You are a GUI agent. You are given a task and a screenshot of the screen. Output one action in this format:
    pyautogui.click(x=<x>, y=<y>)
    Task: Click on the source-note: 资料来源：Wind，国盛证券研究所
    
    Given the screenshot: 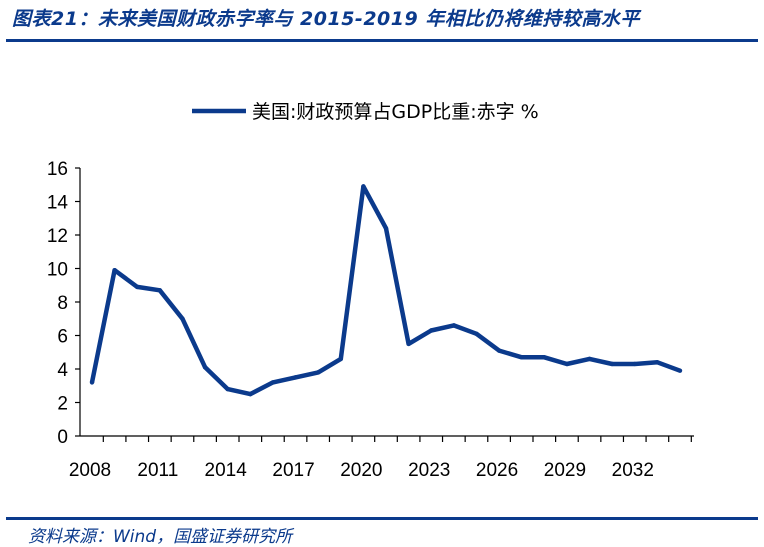 What is the action you would take?
    pyautogui.click(x=160, y=537)
    